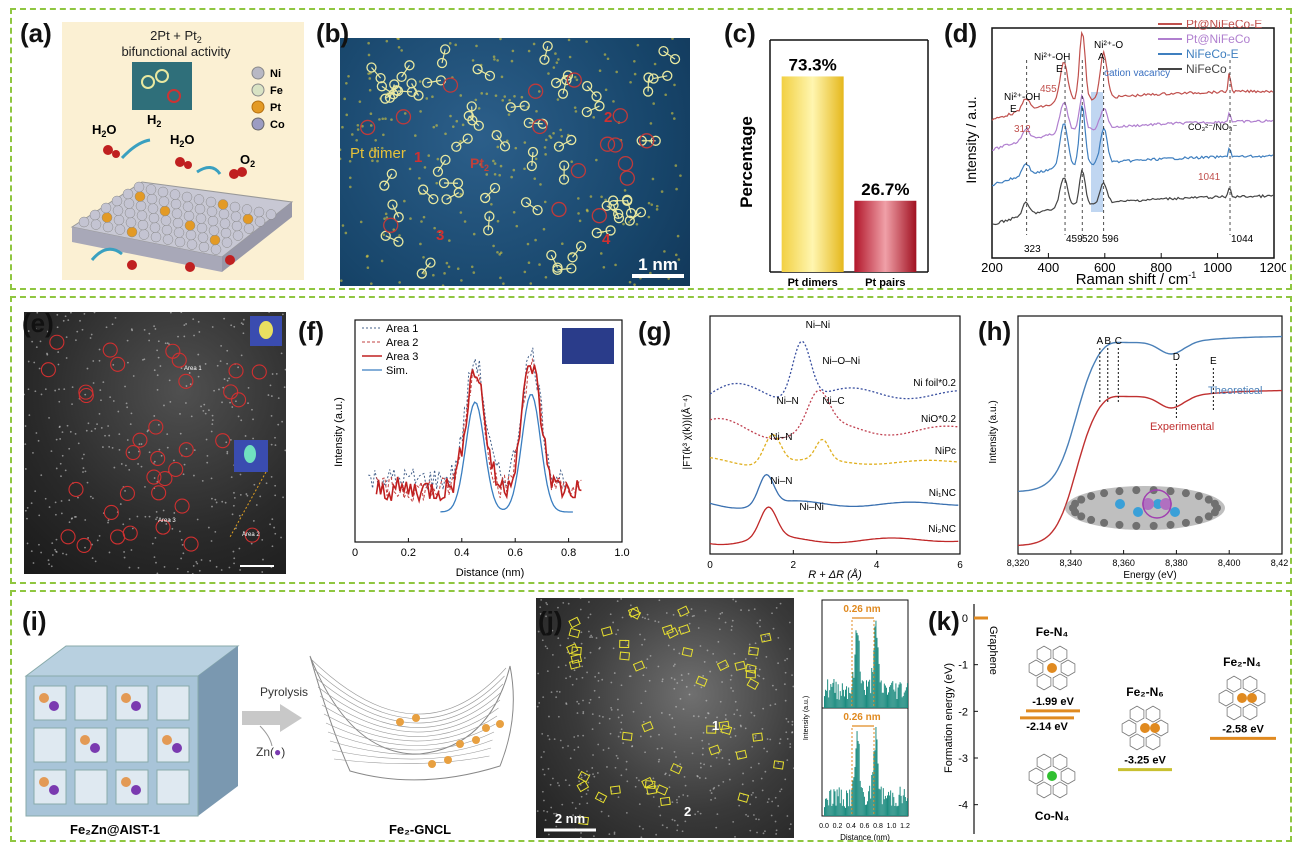  What do you see at coordinates (861, 609) in the screenshot?
I see `svg-text: 0.26 nm` at bounding box center [861, 609].